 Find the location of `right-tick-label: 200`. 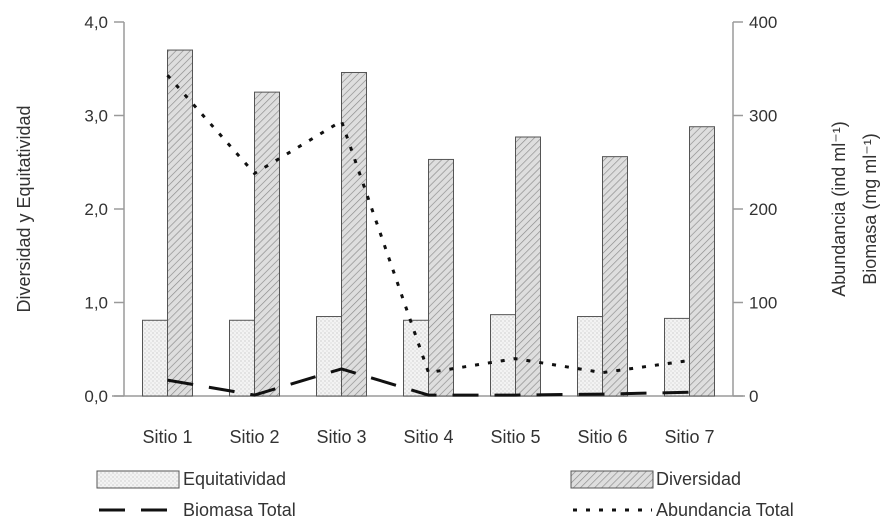

right-tick-label: 200 is located at coordinates (763, 209).